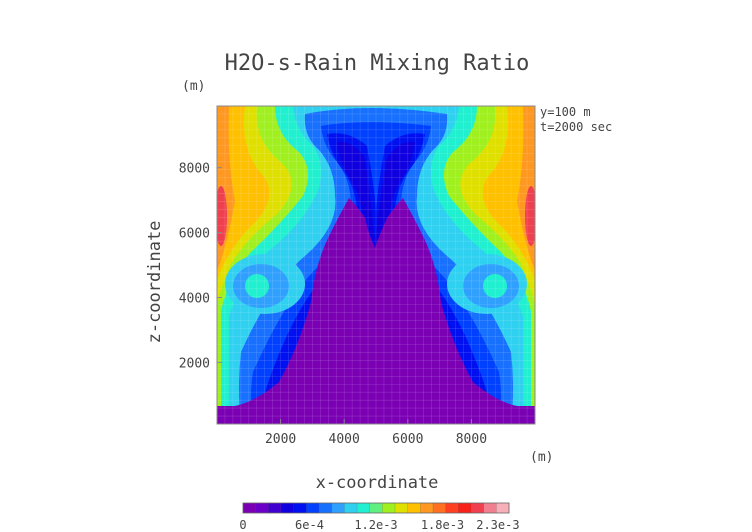 This screenshot has height=532, width=752. What do you see at coordinates (242, 525) in the screenshot?
I see `colorbar-tick-label-0: 0` at bounding box center [242, 525].